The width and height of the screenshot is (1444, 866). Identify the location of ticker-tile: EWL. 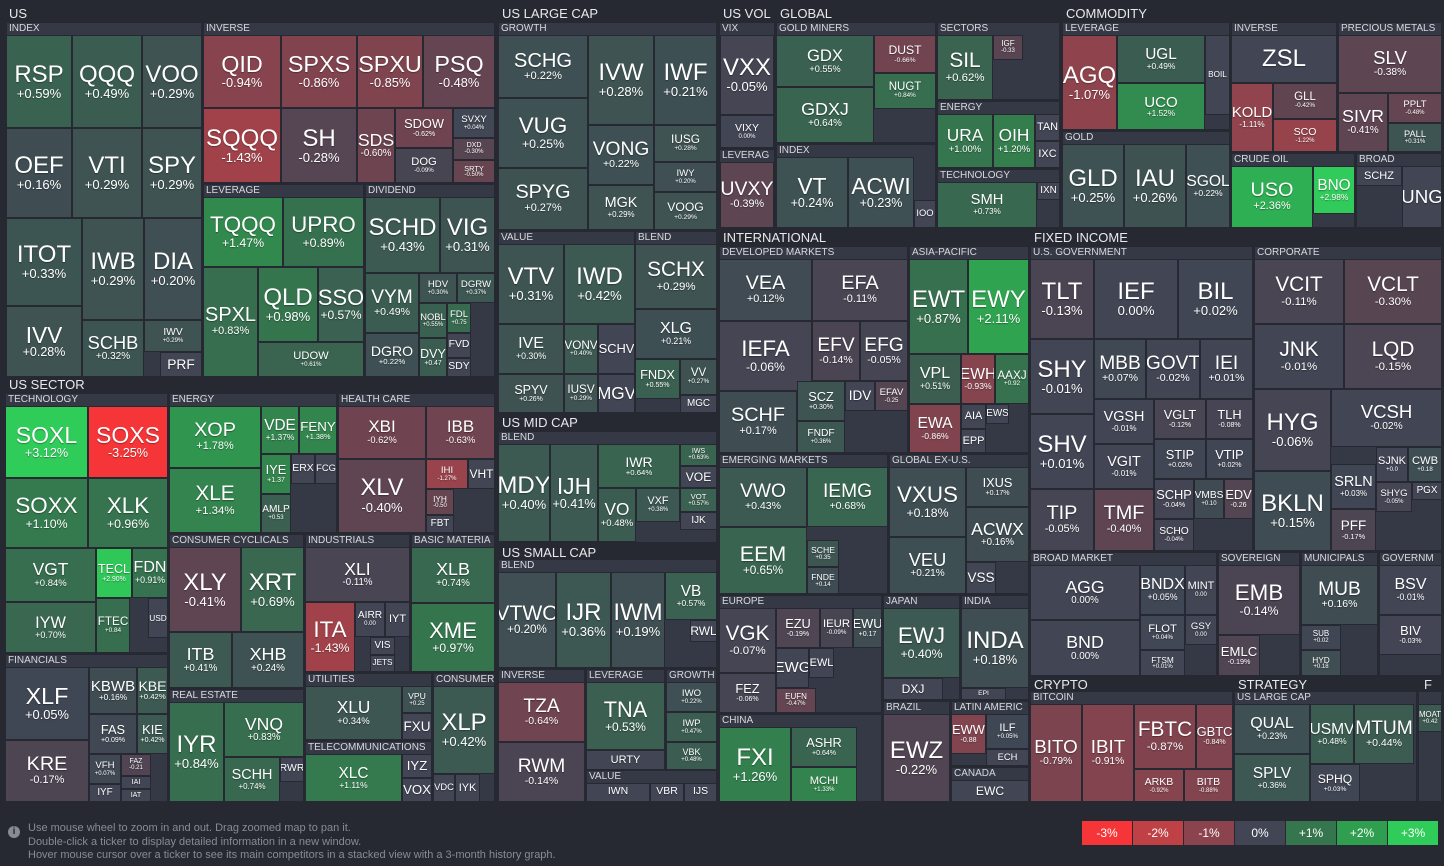
(821, 663).